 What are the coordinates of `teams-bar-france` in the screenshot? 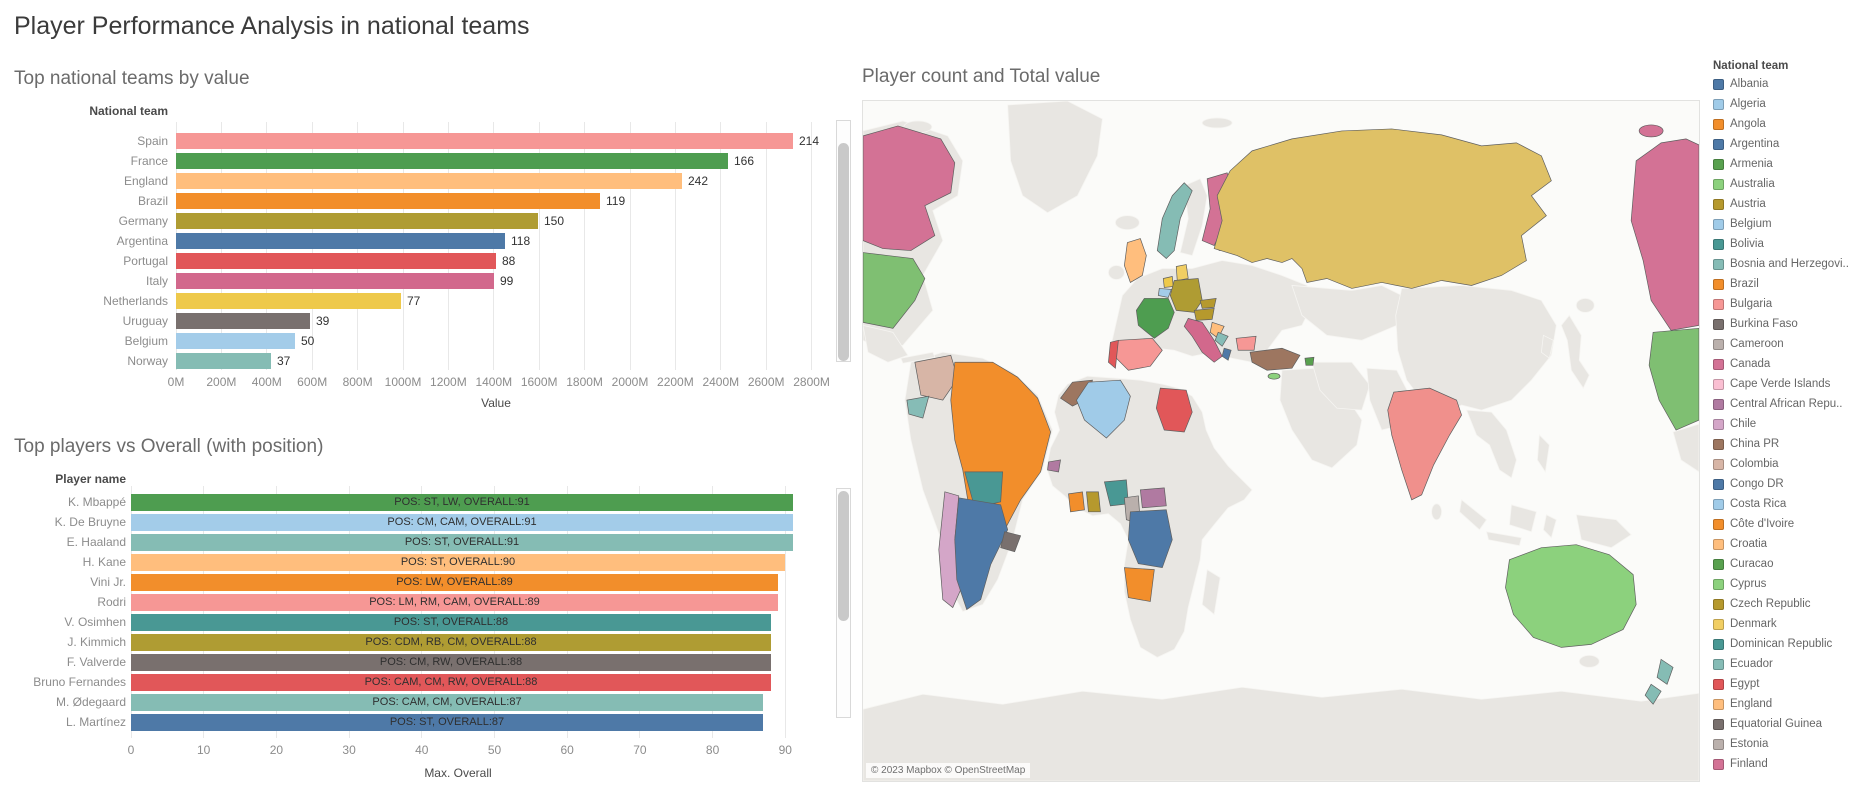 It's located at (452, 161).